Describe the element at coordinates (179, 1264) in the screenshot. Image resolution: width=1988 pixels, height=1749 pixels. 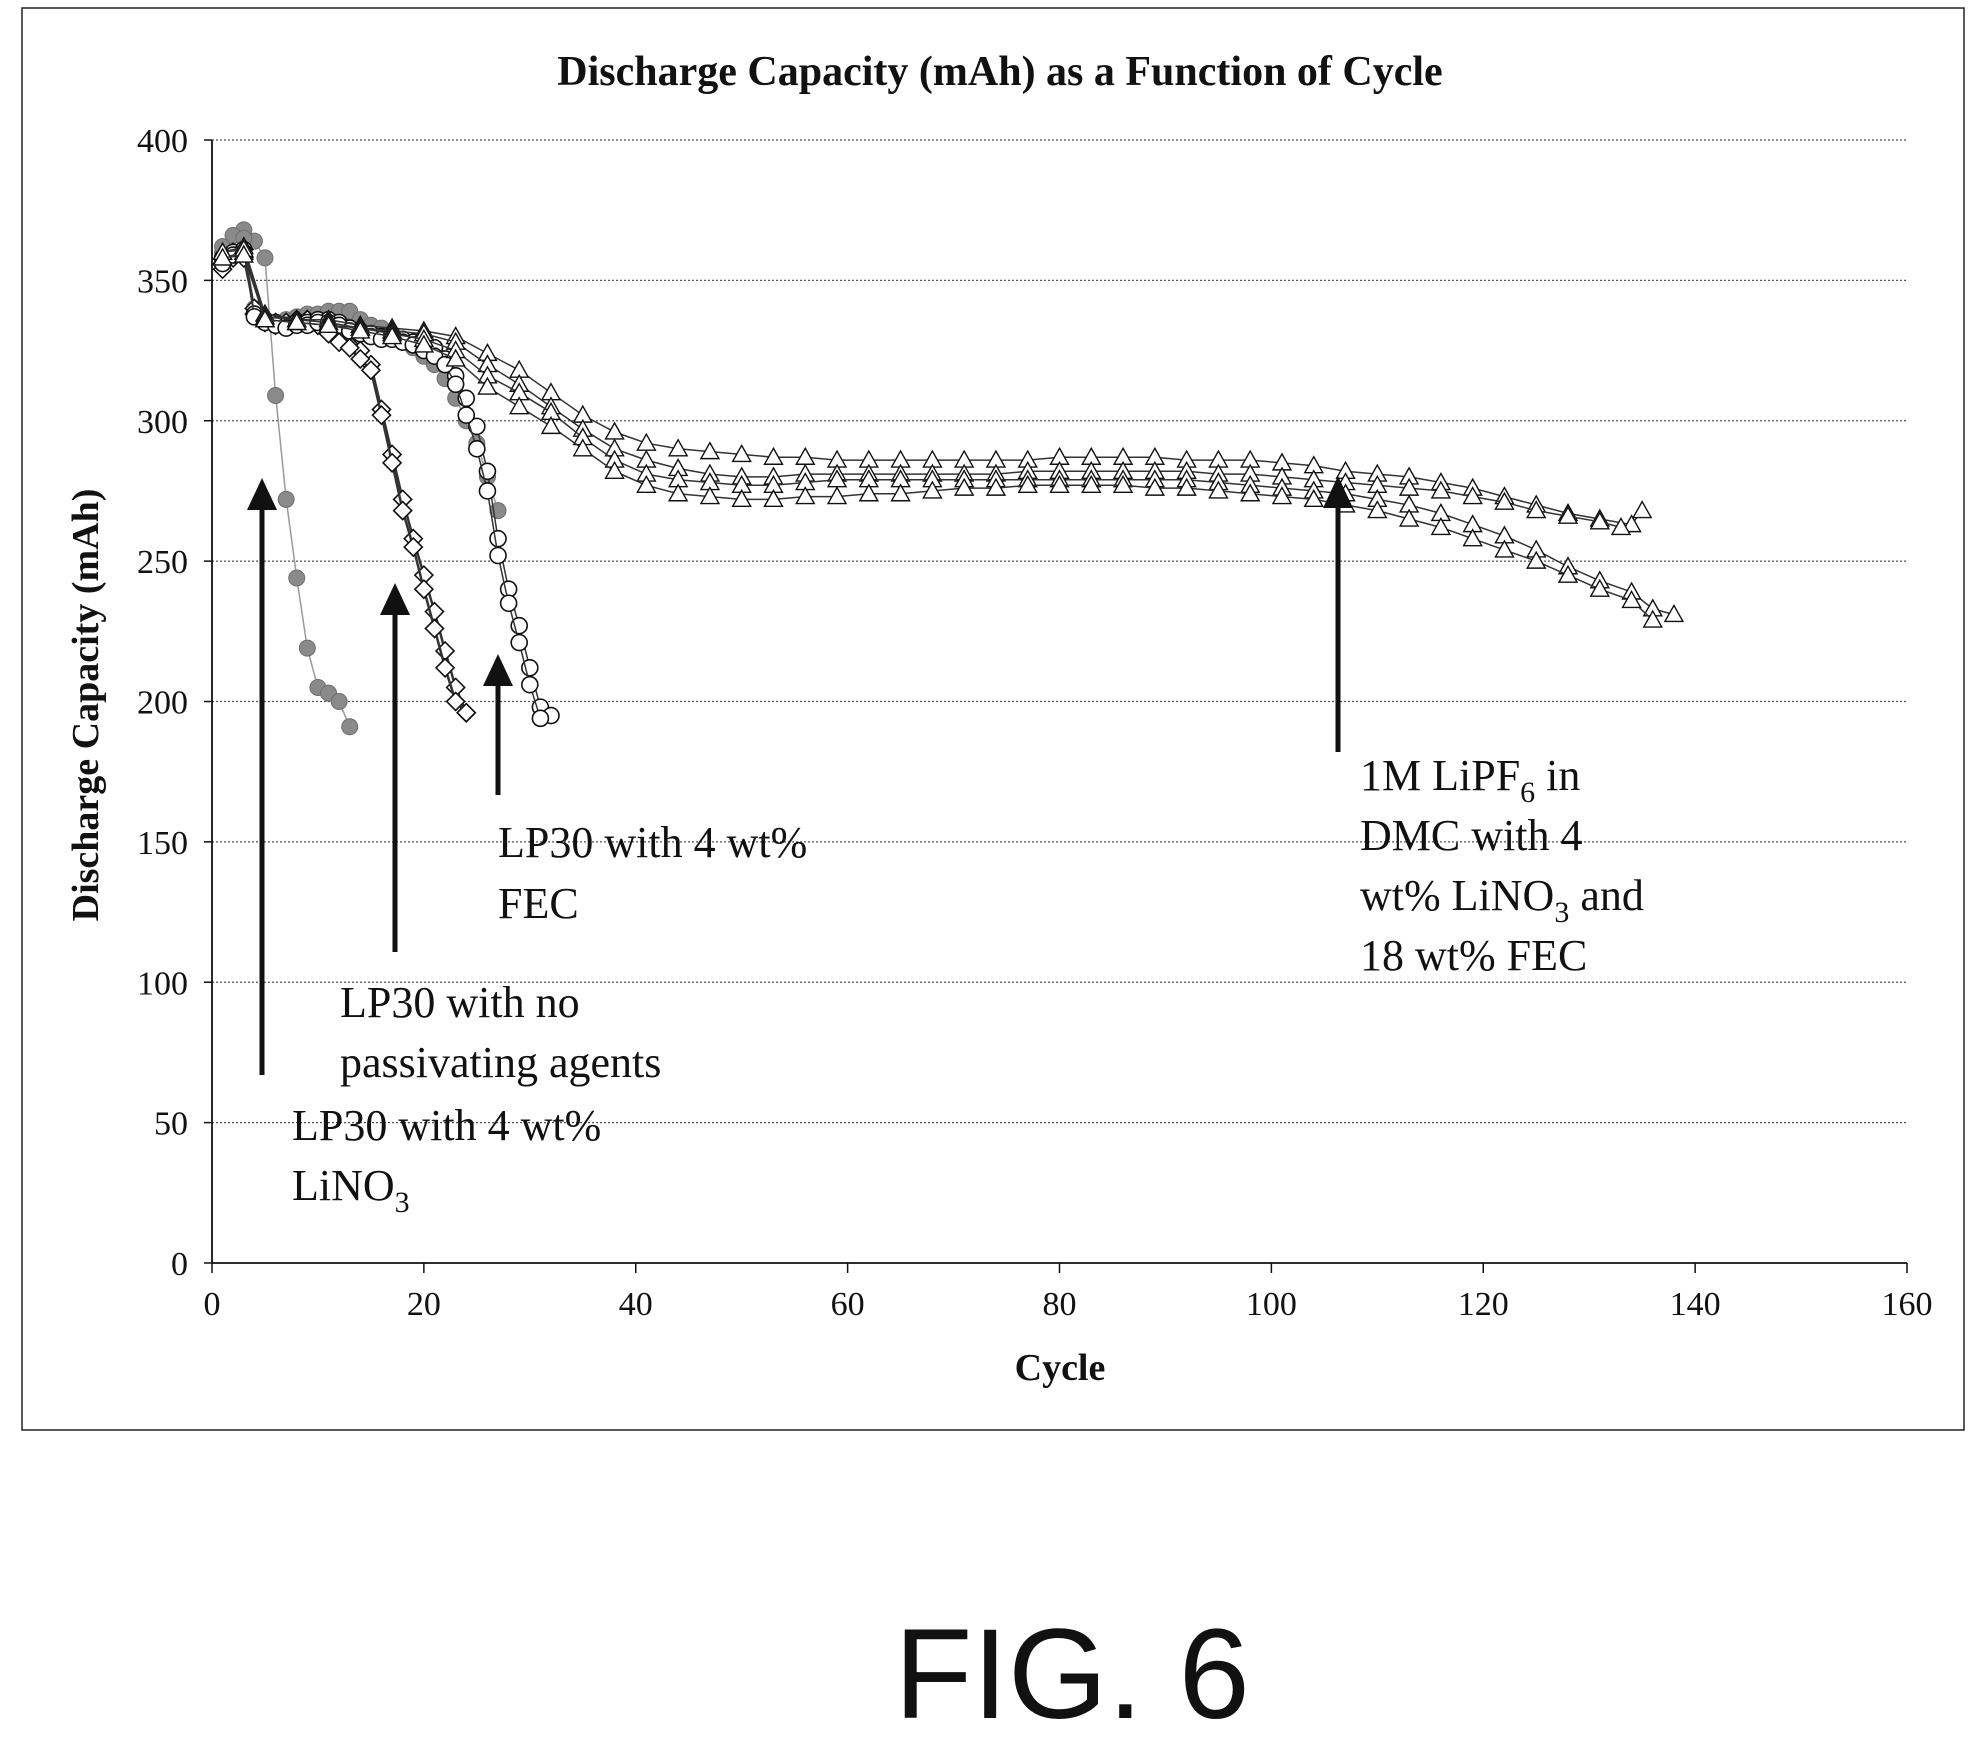
I see `y-tick-label: 0` at that location.